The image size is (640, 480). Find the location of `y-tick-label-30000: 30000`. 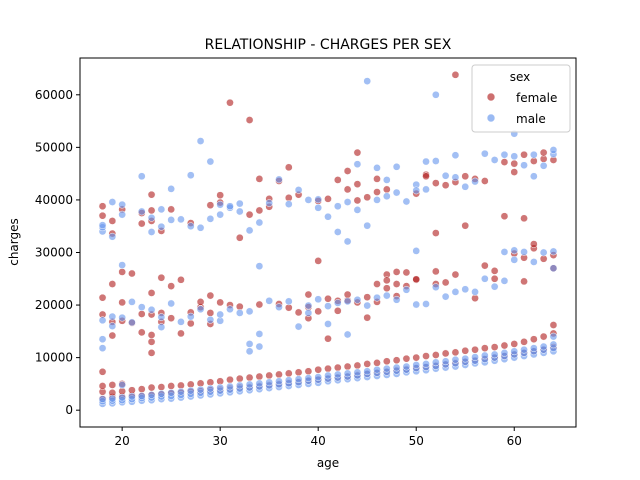

y-tick-label-30000: 30000 is located at coordinates (54, 252).